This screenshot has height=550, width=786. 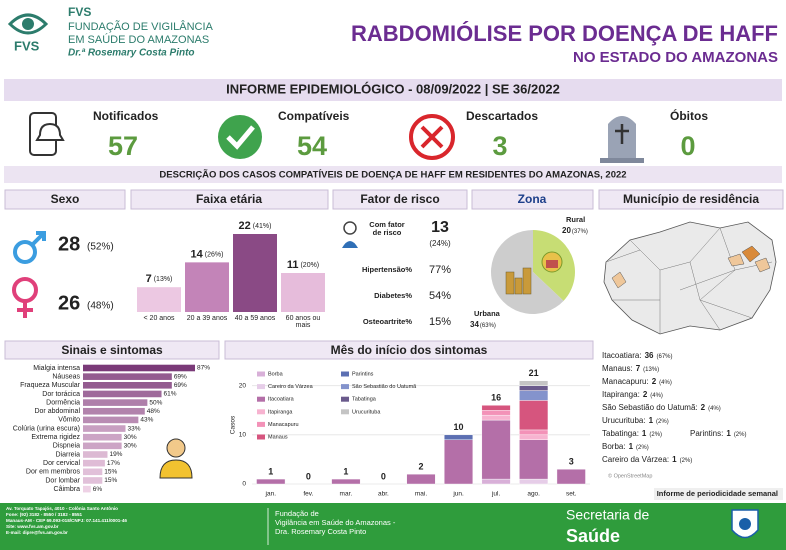 What do you see at coordinates (534, 373) in the screenshot?
I see `total-label: 21` at bounding box center [534, 373].